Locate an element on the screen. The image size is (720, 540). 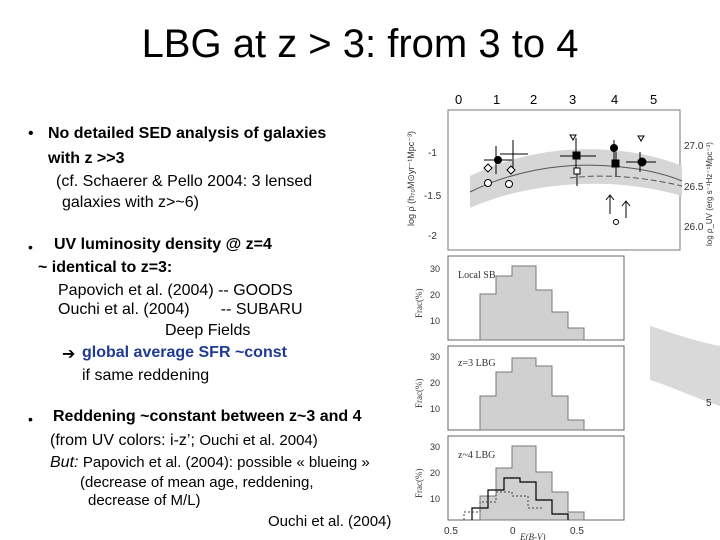
bullet3-line5: decrease of M/L) is located at coordinates (144, 500).